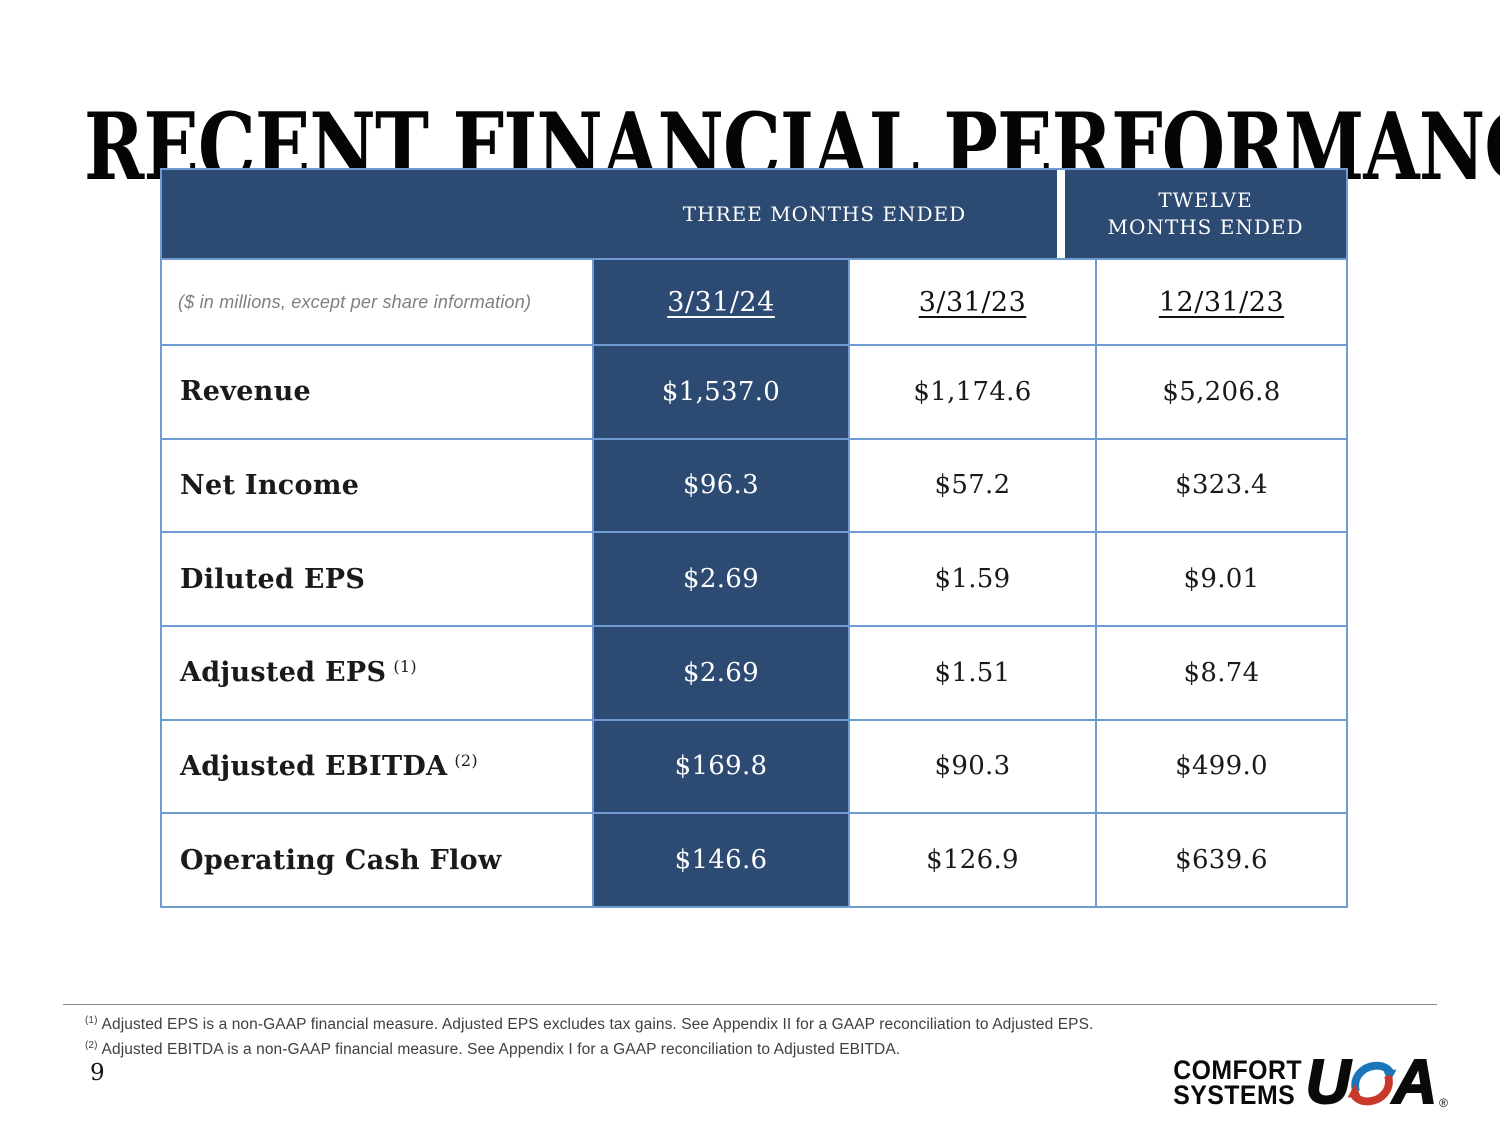 The image size is (1500, 1125). Describe the element at coordinates (1237, 1070) in the screenshot. I see `logo-word-comfort: COMFORT` at that location.